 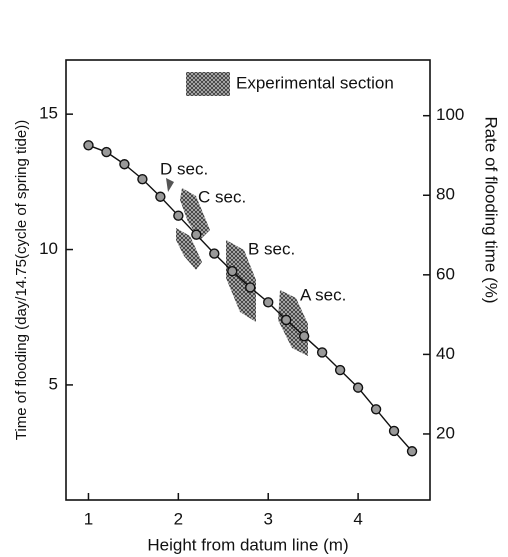 I want to click on y2-tick-label: 60, so click(x=445, y=273).